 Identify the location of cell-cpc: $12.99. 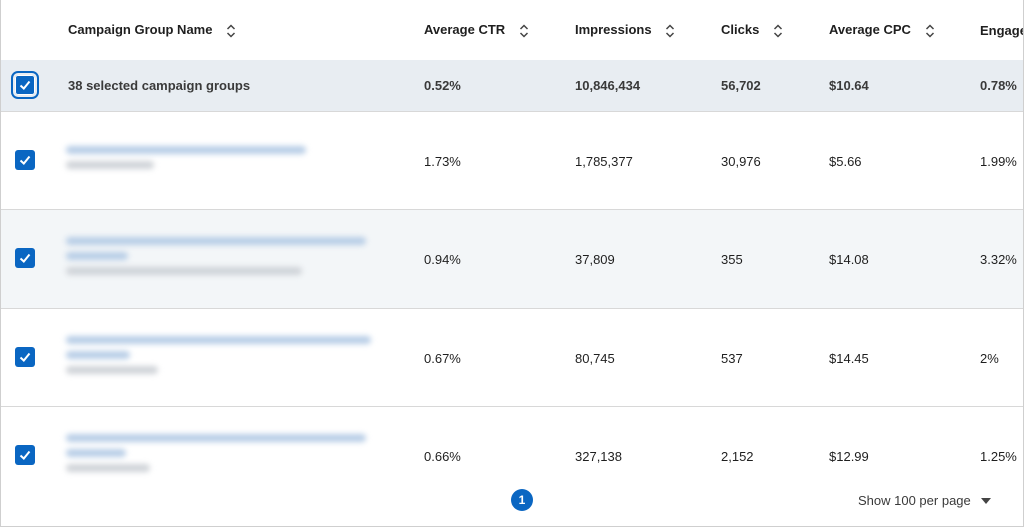
(849, 456).